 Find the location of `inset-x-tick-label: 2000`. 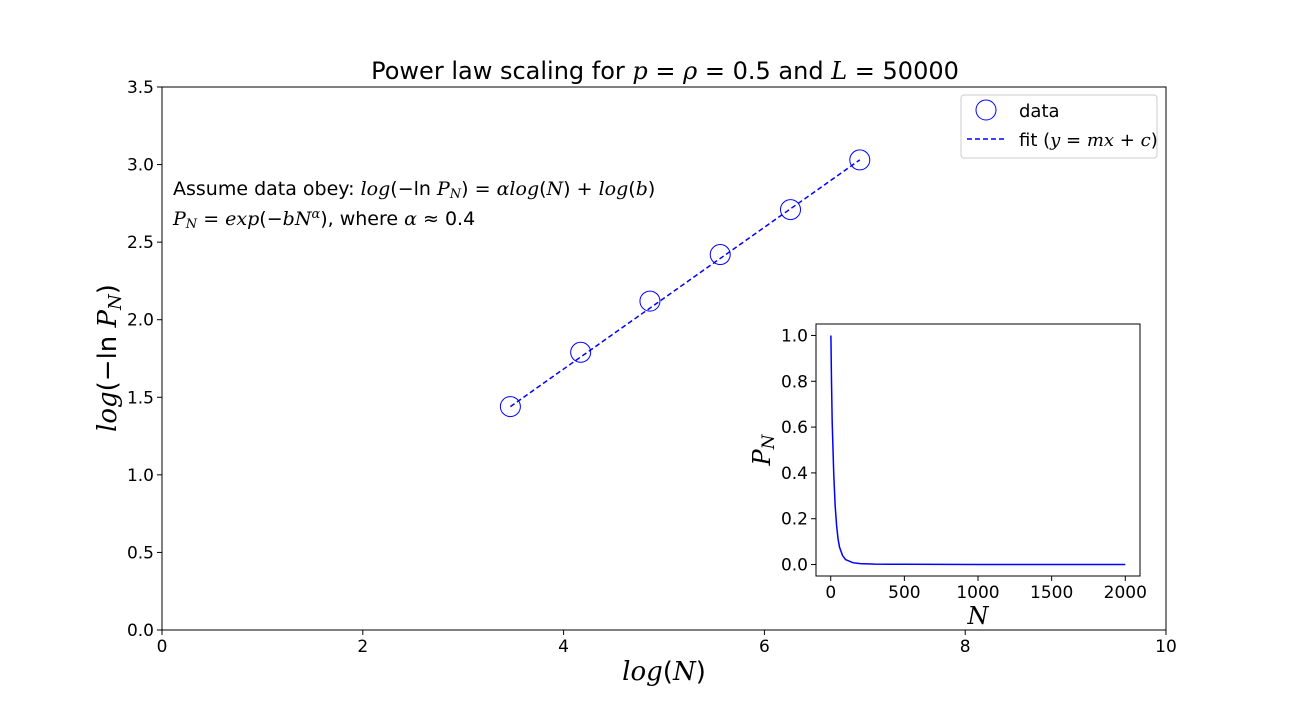

inset-x-tick-label: 2000 is located at coordinates (1125, 593).